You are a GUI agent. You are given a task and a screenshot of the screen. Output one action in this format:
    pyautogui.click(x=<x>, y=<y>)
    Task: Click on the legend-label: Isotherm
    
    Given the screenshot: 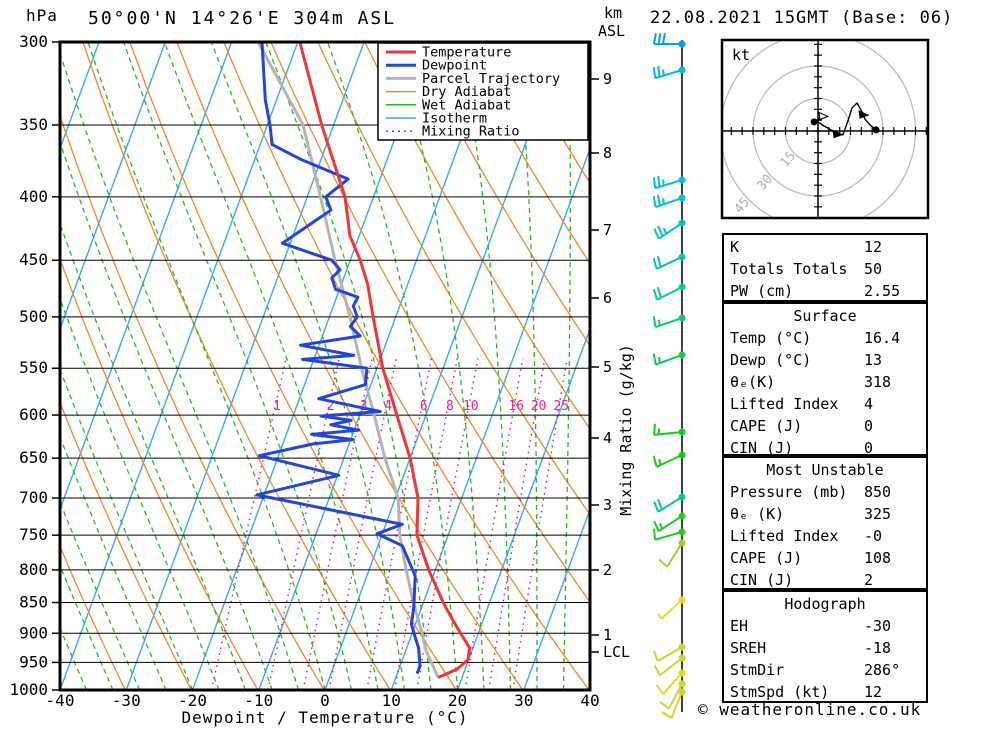 What is the action you would take?
    pyautogui.click(x=454, y=119)
    